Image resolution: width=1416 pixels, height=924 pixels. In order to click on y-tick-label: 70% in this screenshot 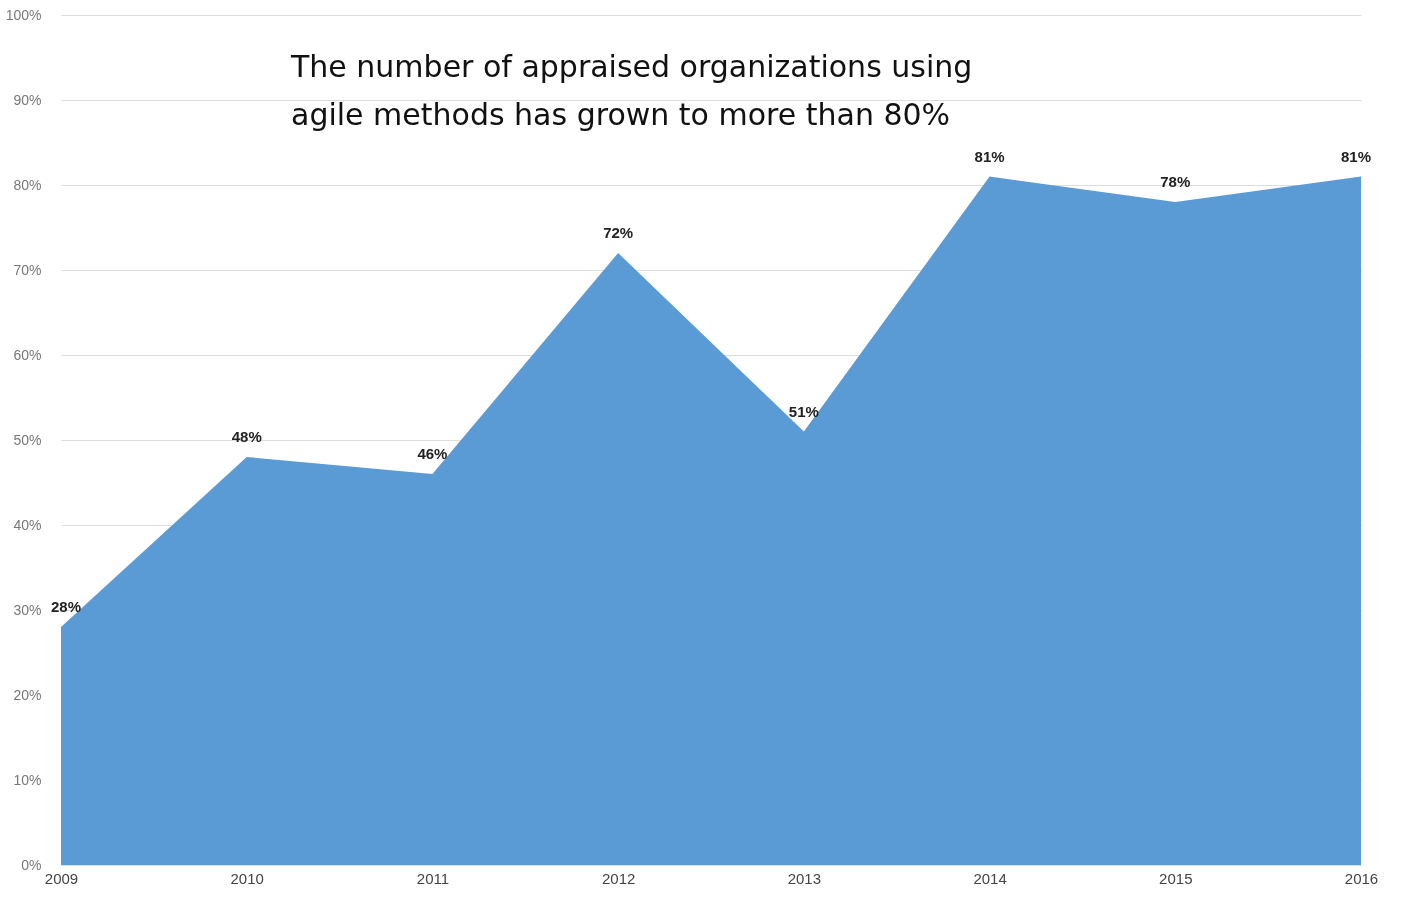, I will do `click(27, 269)`.